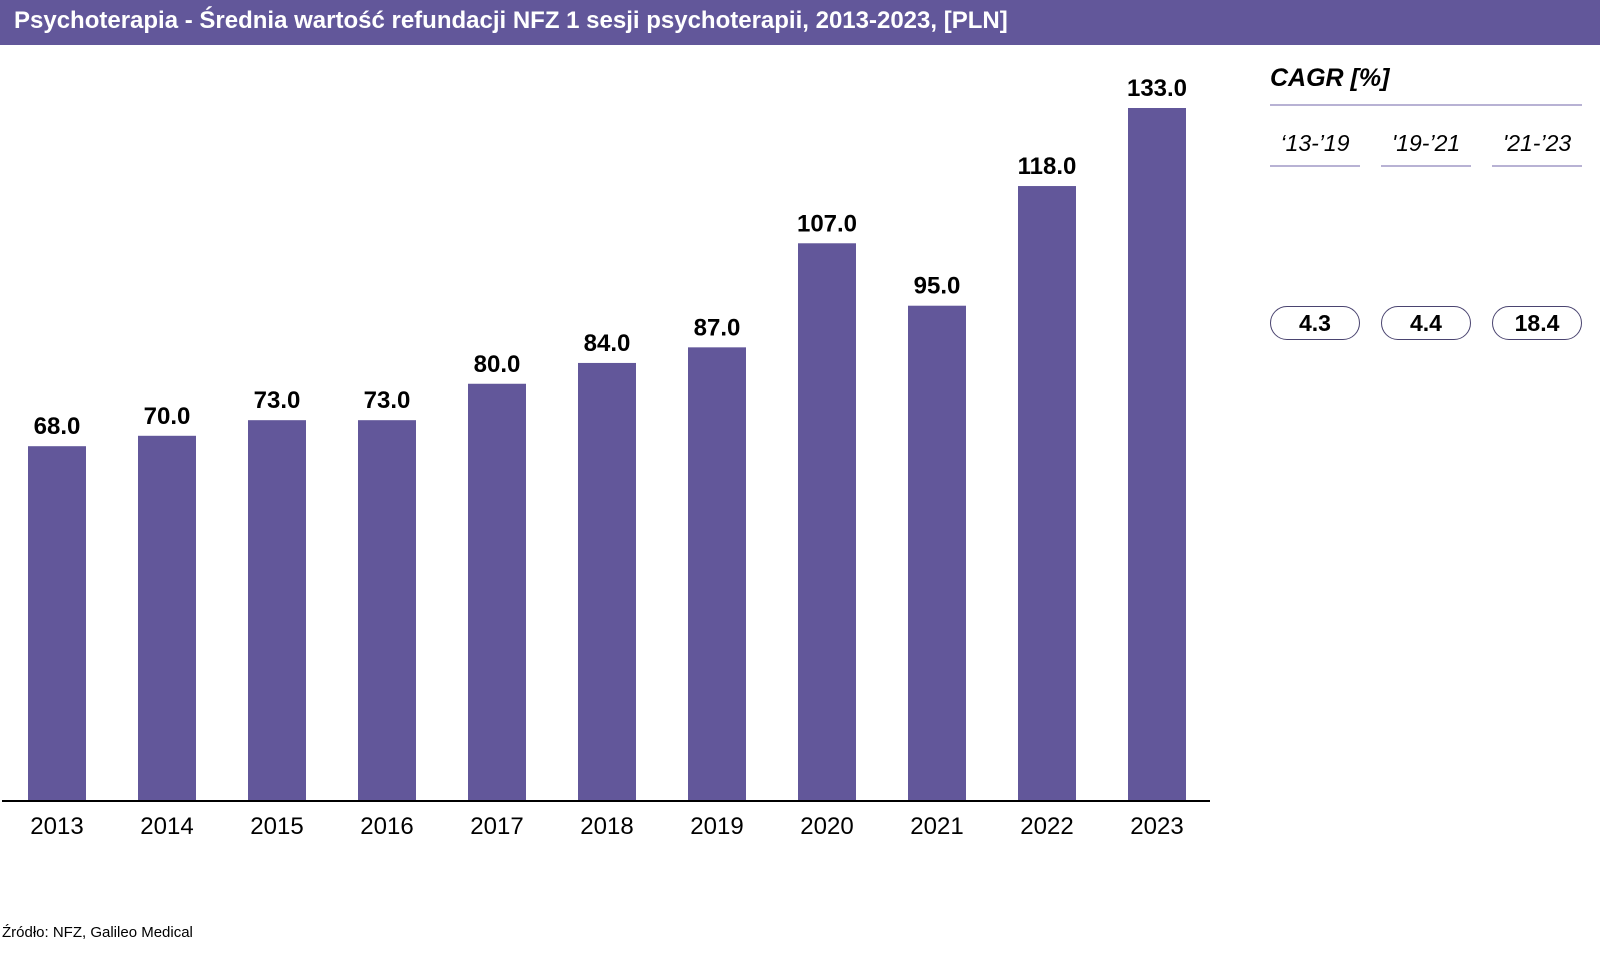 This screenshot has width=1600, height=953. I want to click on cagr-divider, so click(1426, 105).